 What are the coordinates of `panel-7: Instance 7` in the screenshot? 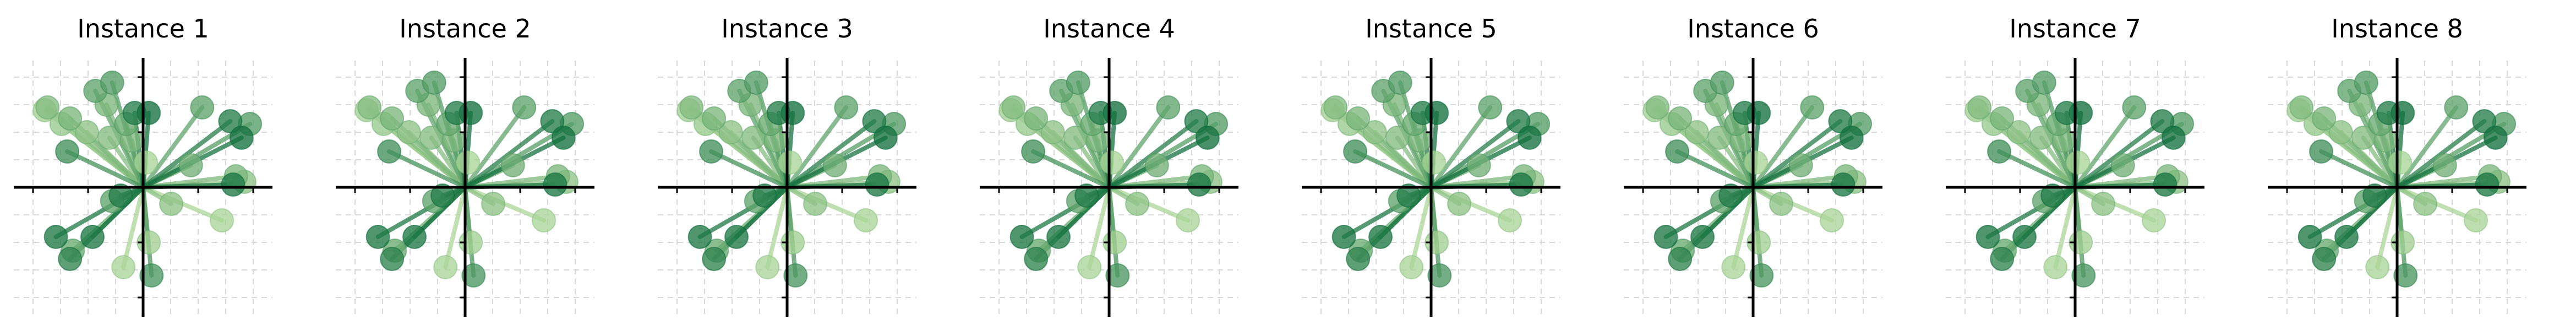 It's located at (2075, 166).